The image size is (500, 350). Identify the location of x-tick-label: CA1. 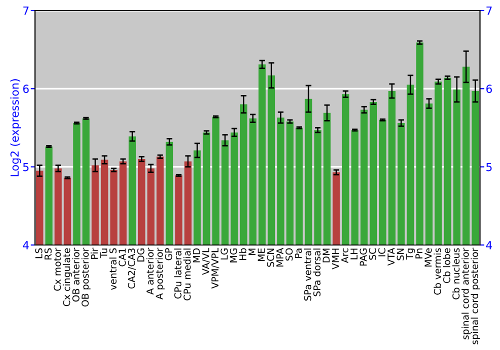
(122, 257).